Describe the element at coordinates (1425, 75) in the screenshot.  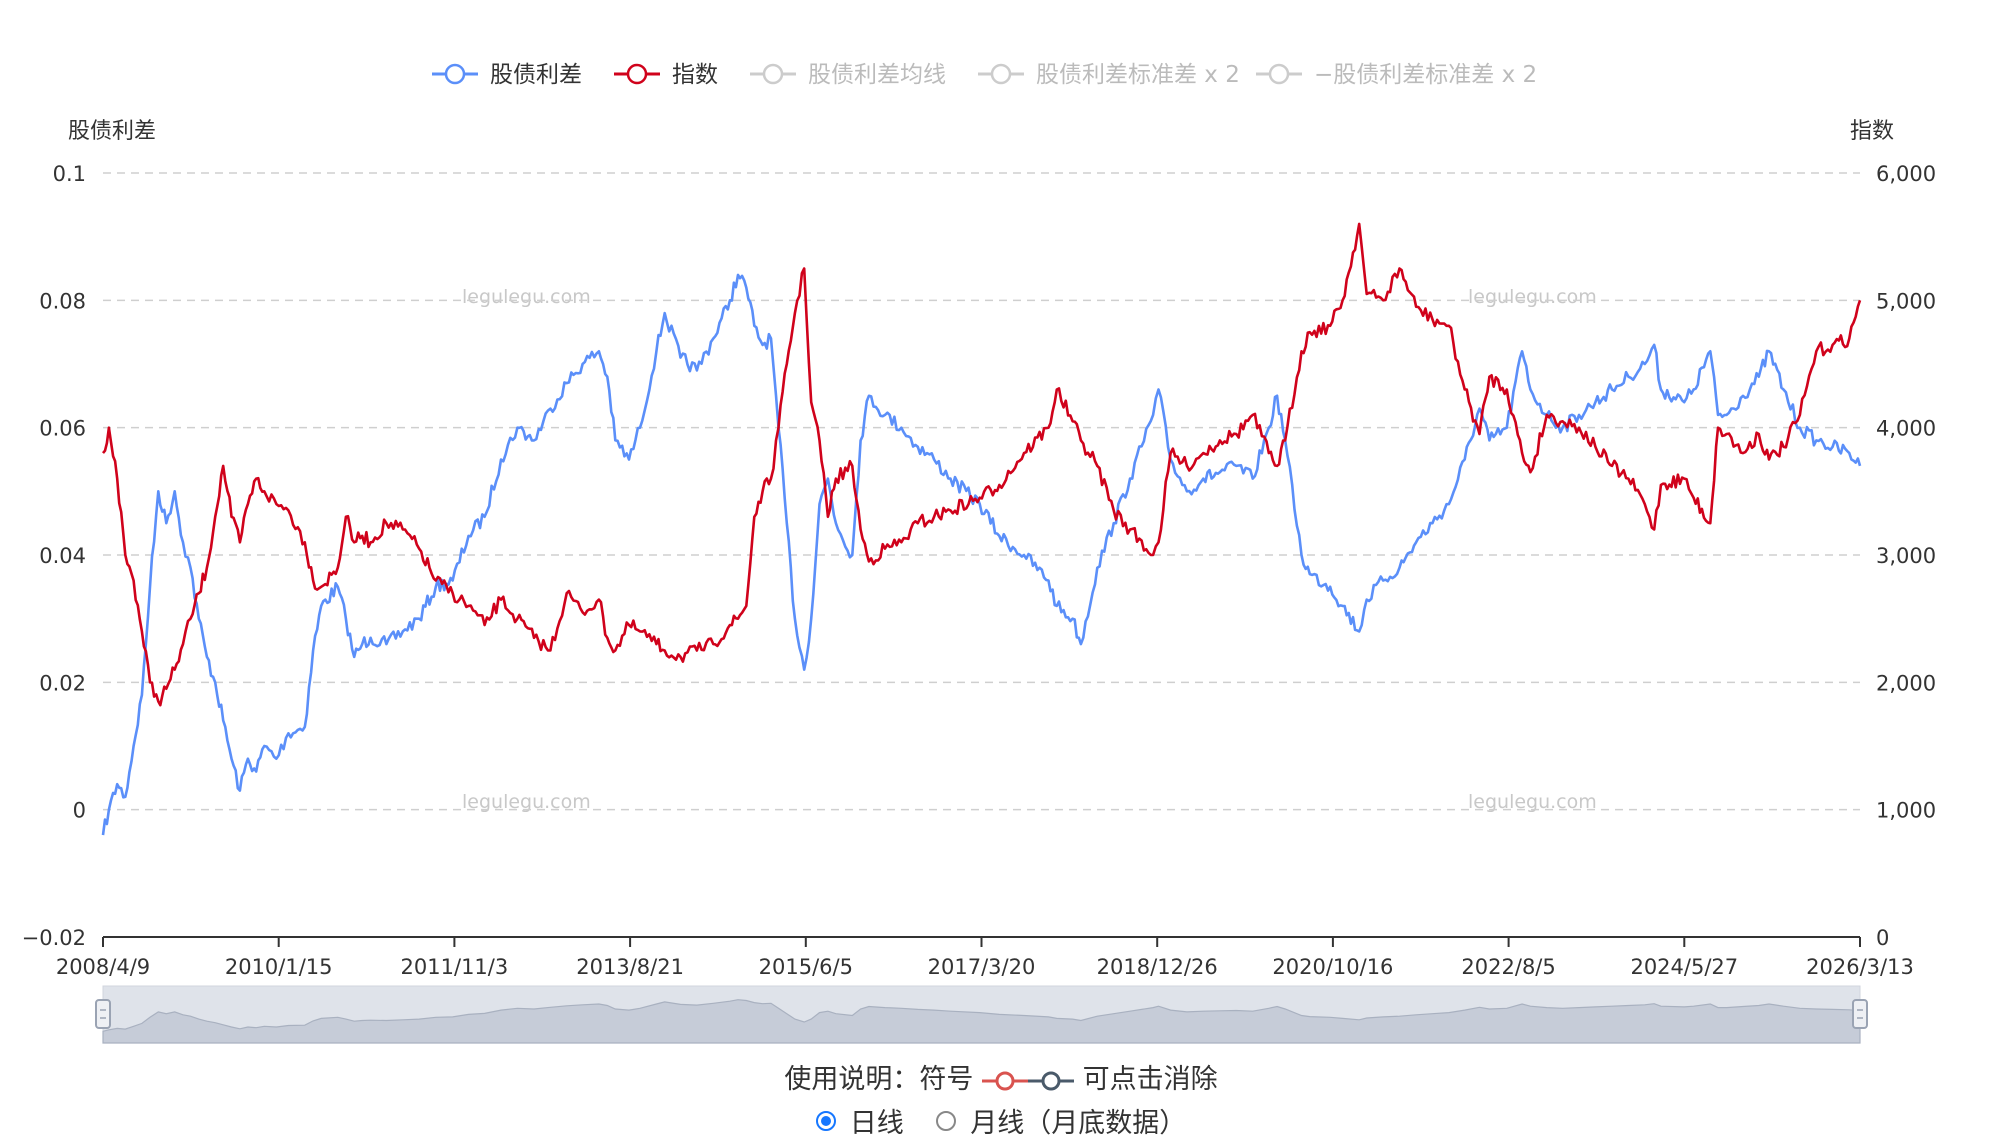
I see `legend-label: −股债利差标准差 x 2` at that location.